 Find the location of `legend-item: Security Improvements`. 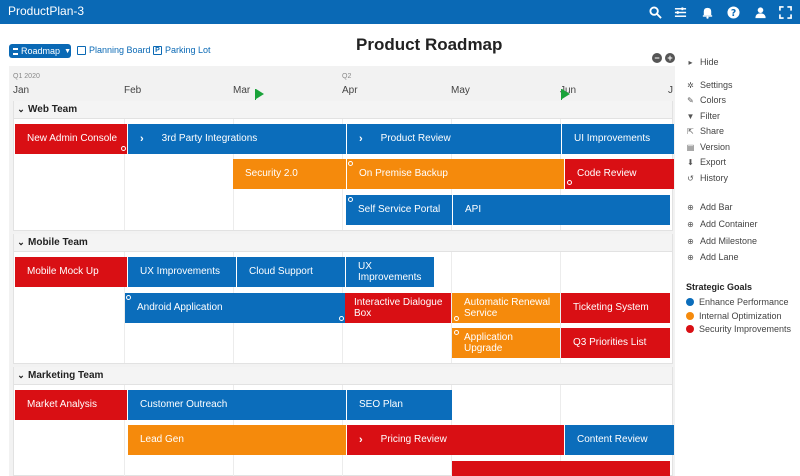

legend-item: Security Improvements is located at coordinates (738, 329).